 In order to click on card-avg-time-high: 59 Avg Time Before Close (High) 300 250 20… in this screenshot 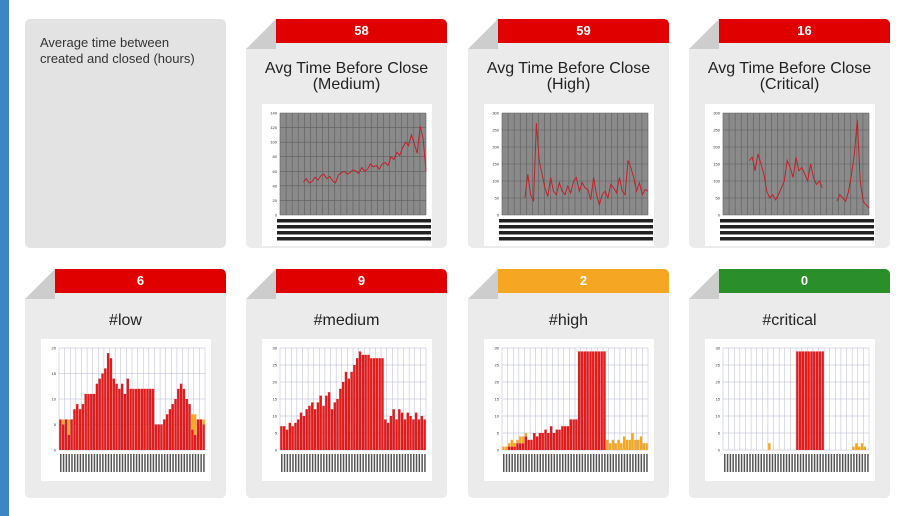, I will do `click(568, 133)`.